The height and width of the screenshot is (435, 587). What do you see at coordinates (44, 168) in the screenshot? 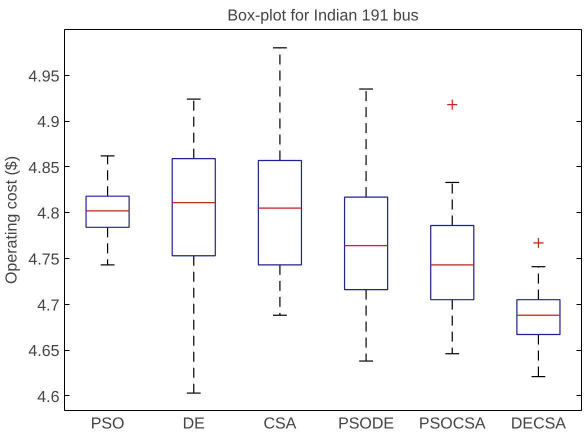
I see `y-tick-label: 4.85` at bounding box center [44, 168].